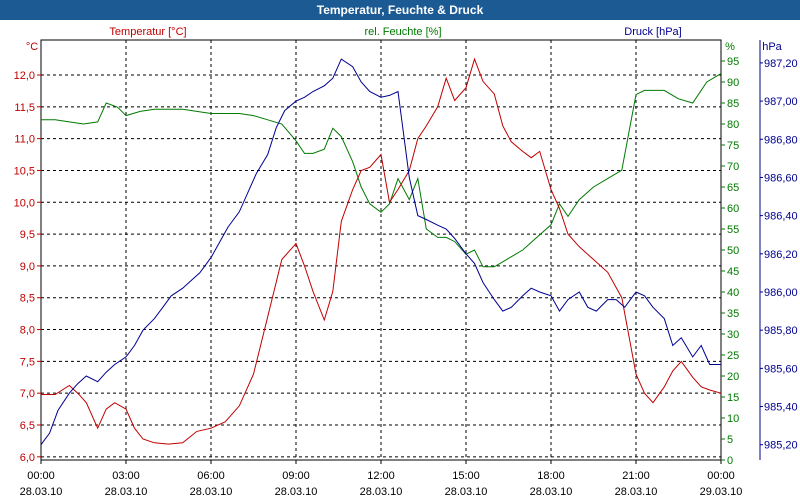 The height and width of the screenshot is (500, 800). What do you see at coordinates (733, 377) in the screenshot?
I see `humidity-tick-label: 20` at bounding box center [733, 377].